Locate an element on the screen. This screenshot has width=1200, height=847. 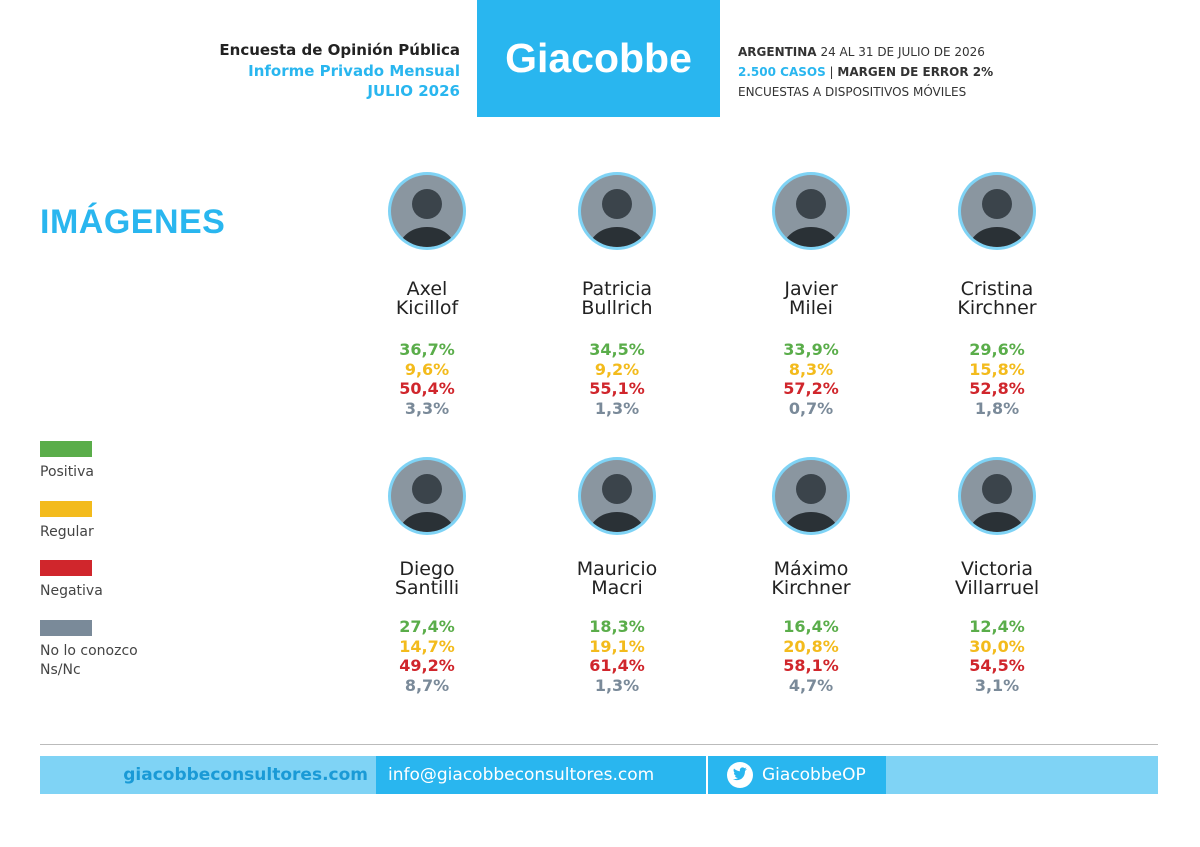
candidate-name: Javier is located at coordinates (811, 289).